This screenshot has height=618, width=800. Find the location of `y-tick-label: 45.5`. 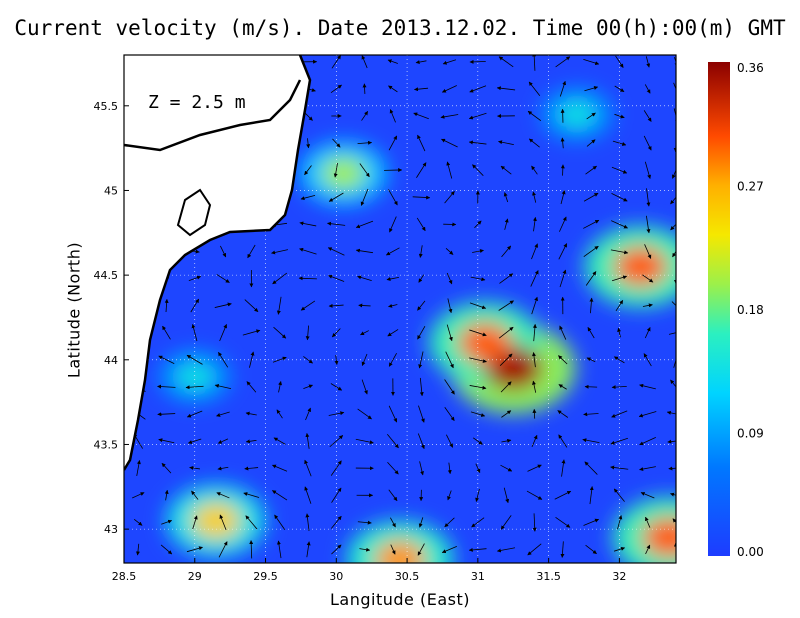

y-tick-label: 45.5 is located at coordinates (106, 106).